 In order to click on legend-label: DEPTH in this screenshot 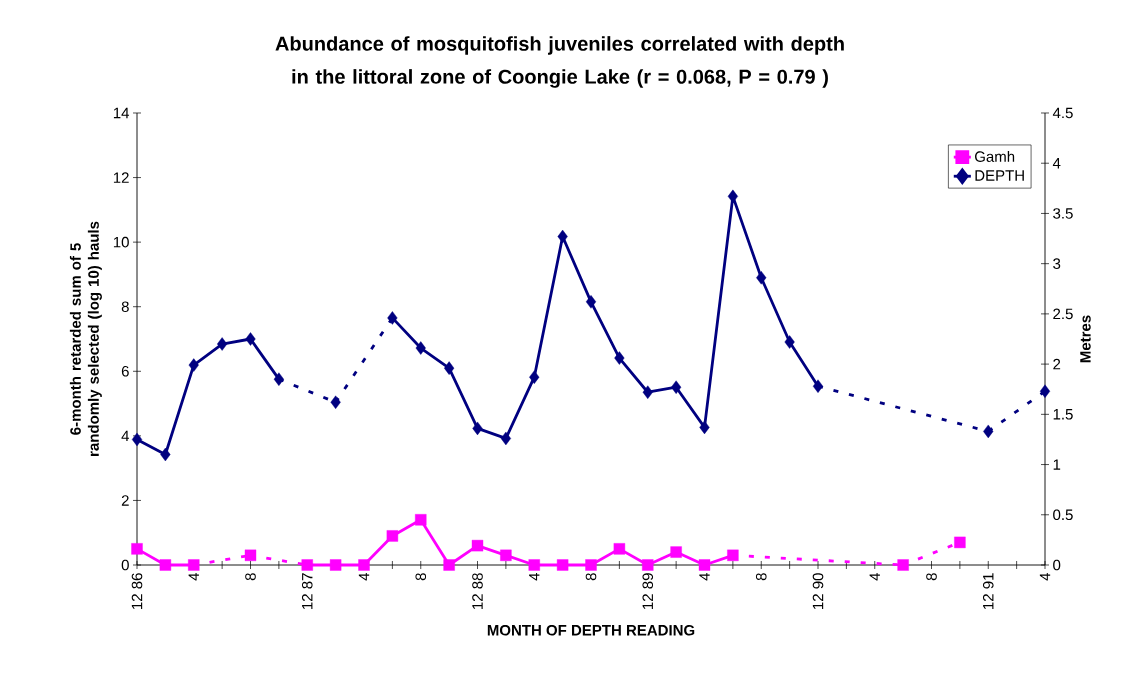, I will do `click(999, 175)`.